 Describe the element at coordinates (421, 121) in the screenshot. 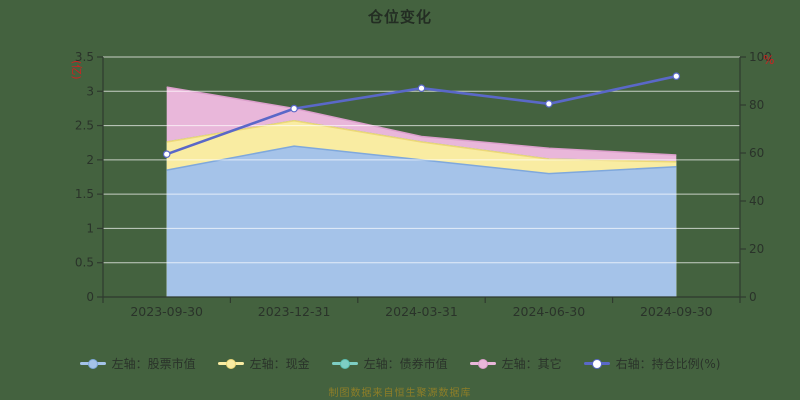

I see `area-edge-other` at that location.